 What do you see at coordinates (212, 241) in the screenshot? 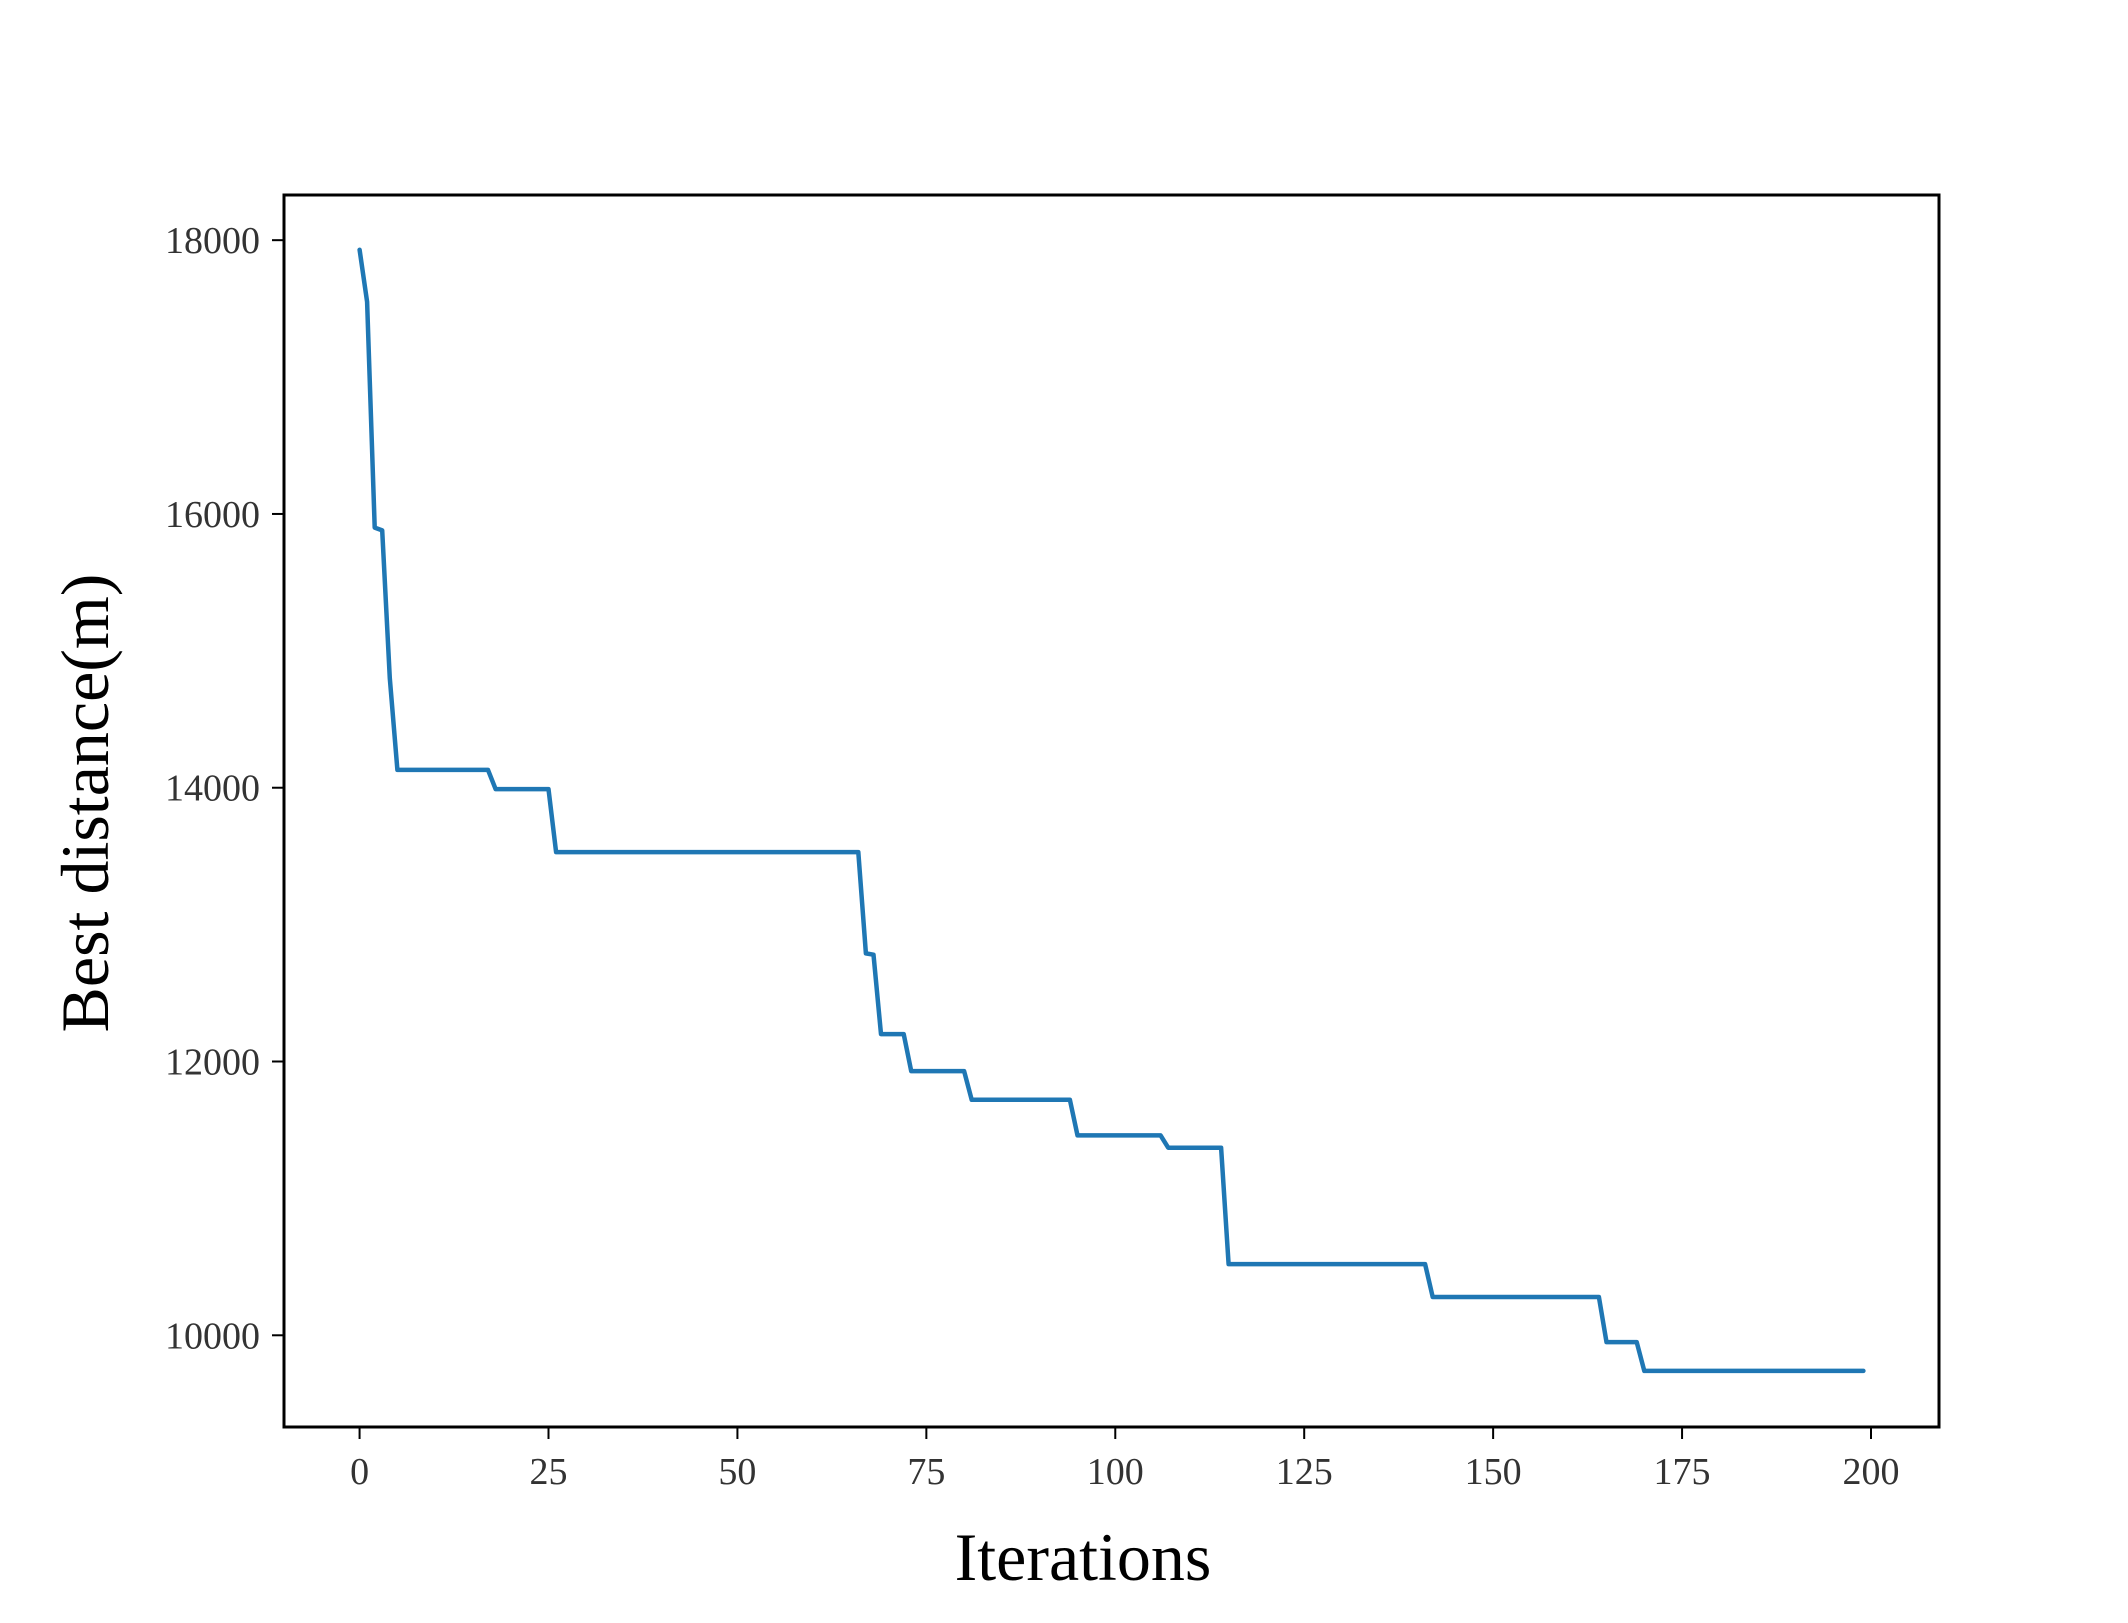
I see `y-tick-label: 18000` at bounding box center [212, 241].